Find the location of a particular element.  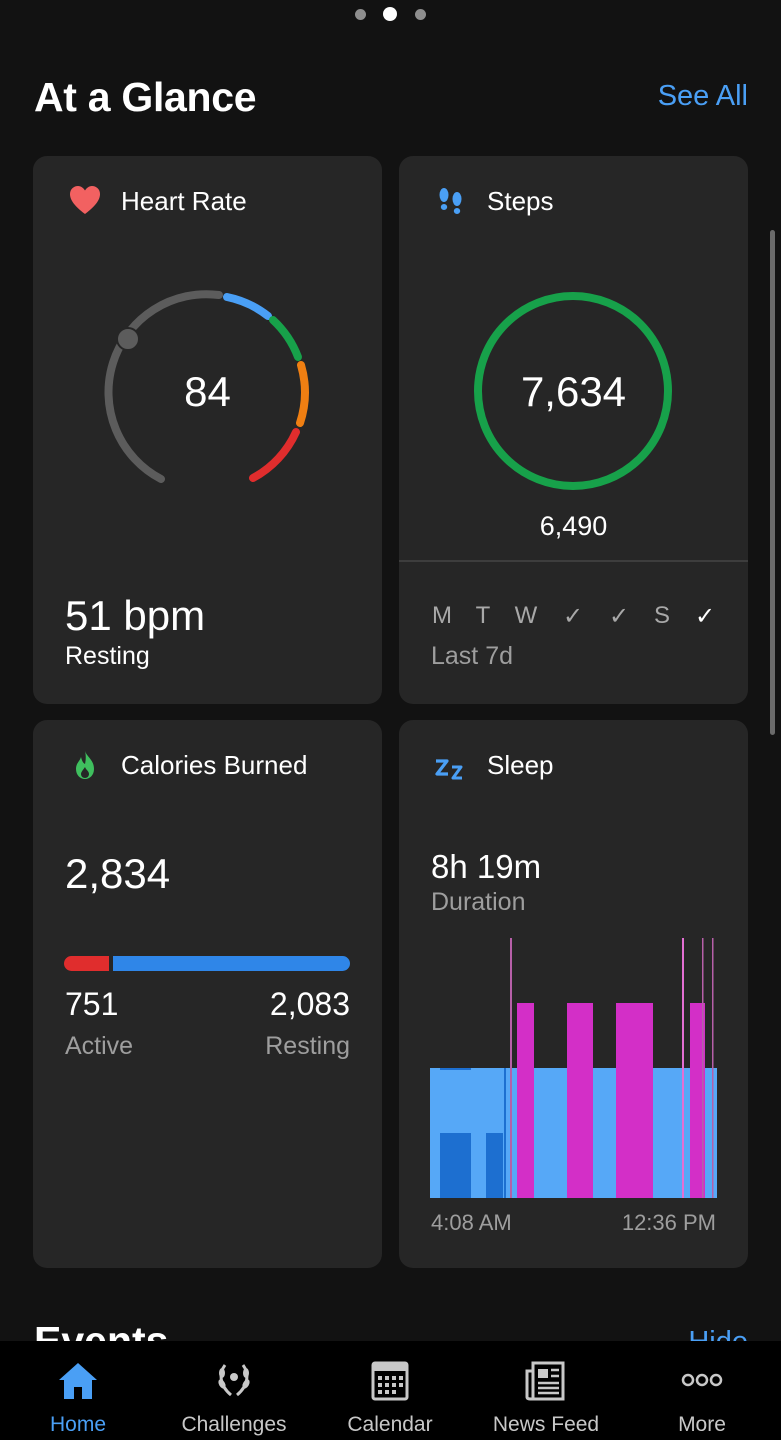

sleep-duration-value: 8h 19m is located at coordinates (486, 866).